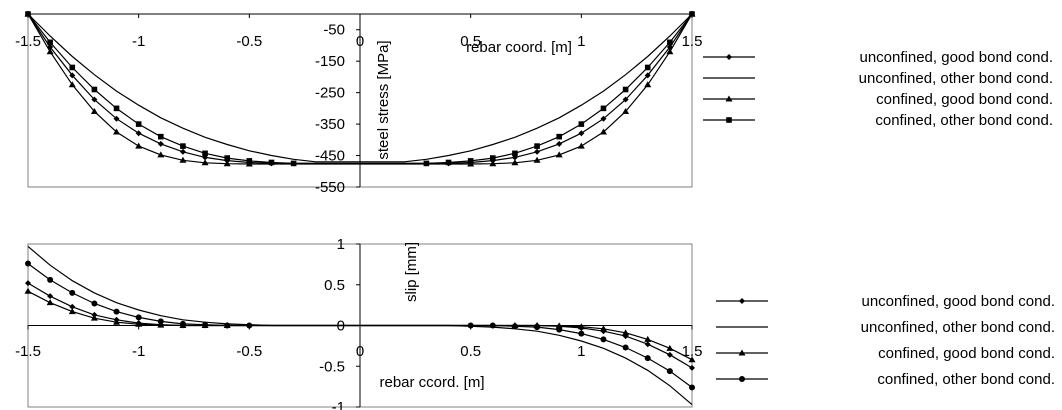 The image size is (1062, 410). I want to click on legend-label: unconfined, good bond cond., so click(959, 301).